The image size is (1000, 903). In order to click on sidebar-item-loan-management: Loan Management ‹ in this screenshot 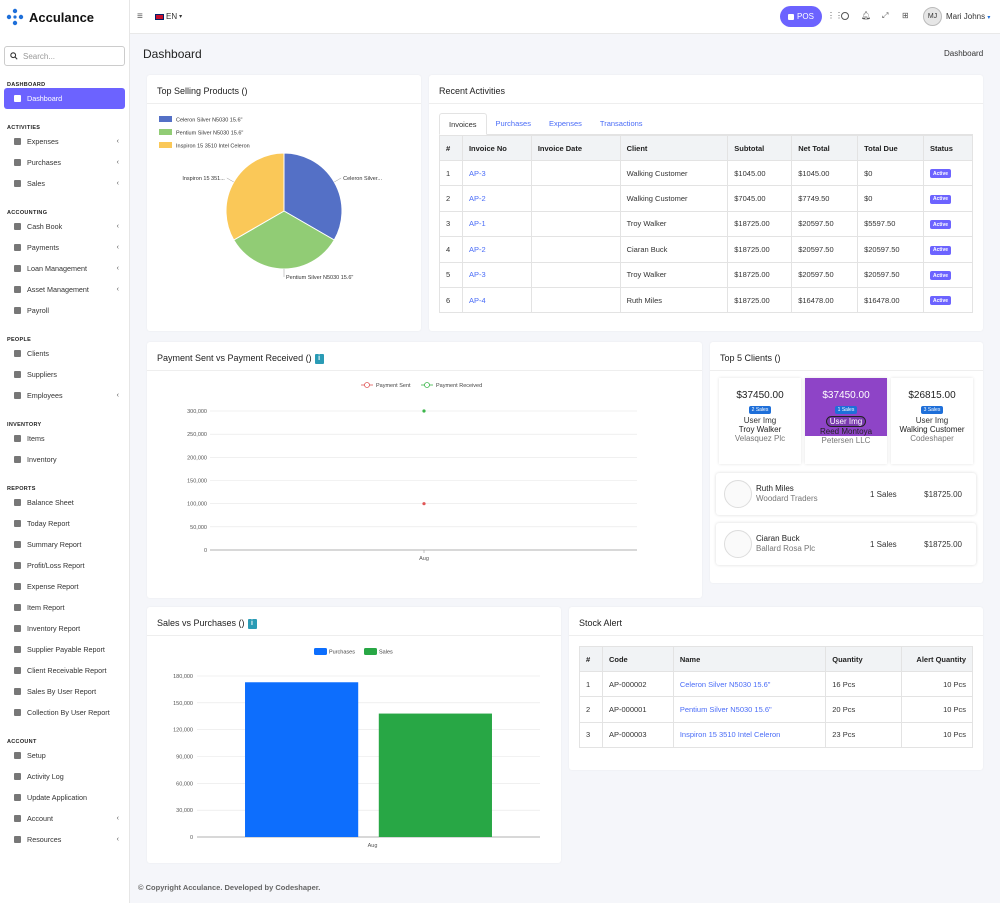, I will do `click(64, 268)`.